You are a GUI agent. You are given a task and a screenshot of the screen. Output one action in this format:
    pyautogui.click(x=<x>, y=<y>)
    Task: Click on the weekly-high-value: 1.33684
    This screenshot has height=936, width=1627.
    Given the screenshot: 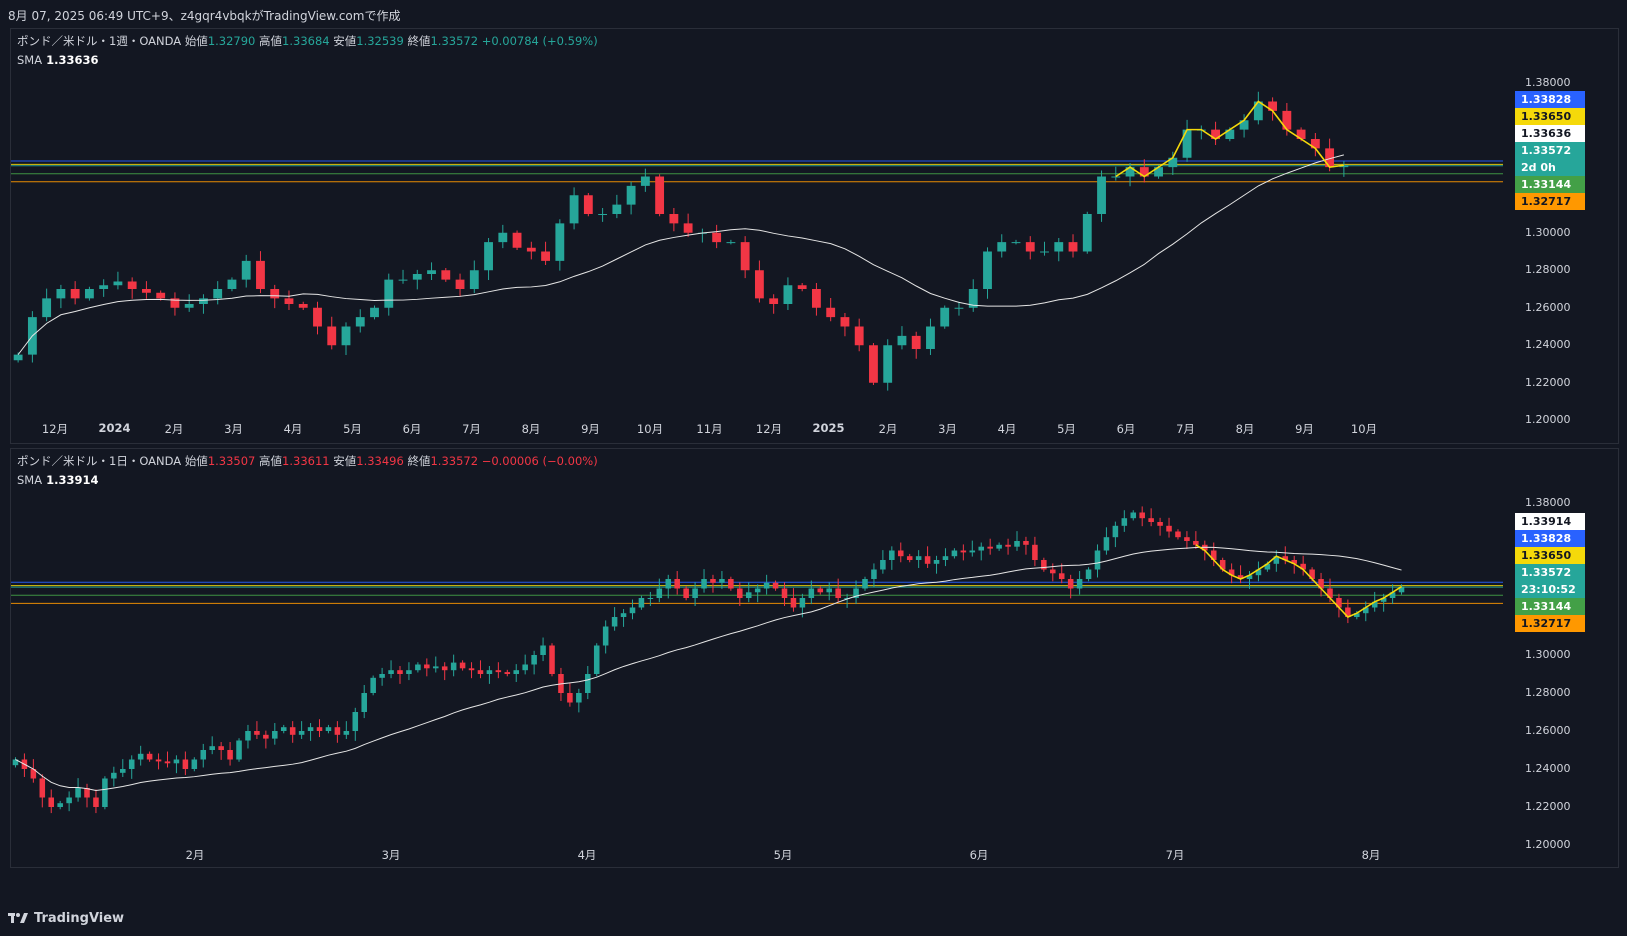 What is the action you would take?
    pyautogui.click(x=306, y=41)
    